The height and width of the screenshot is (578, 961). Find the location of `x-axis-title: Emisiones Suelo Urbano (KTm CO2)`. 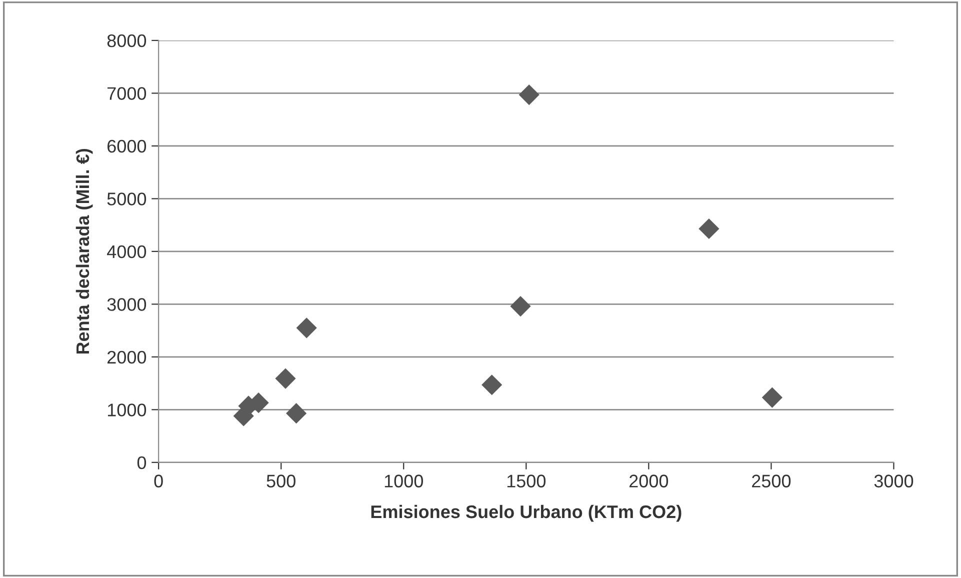

x-axis-title: Emisiones Suelo Urbano (KTm CO2) is located at coordinates (526, 513).